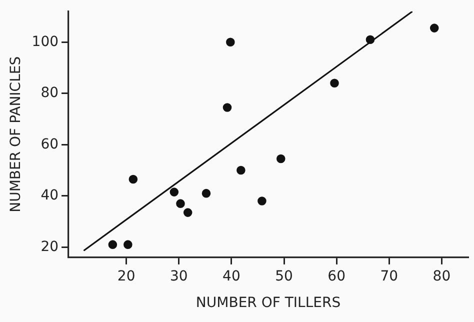  I want to click on x-tick-label: 30, so click(179, 276).